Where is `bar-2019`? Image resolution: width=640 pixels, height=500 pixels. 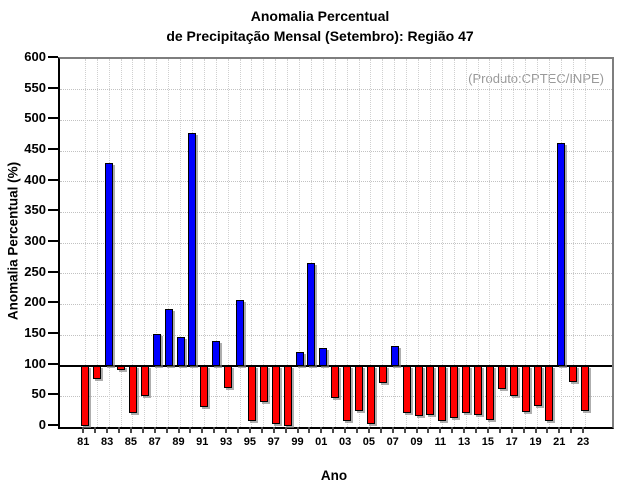 bar-2019 is located at coordinates (537, 385).